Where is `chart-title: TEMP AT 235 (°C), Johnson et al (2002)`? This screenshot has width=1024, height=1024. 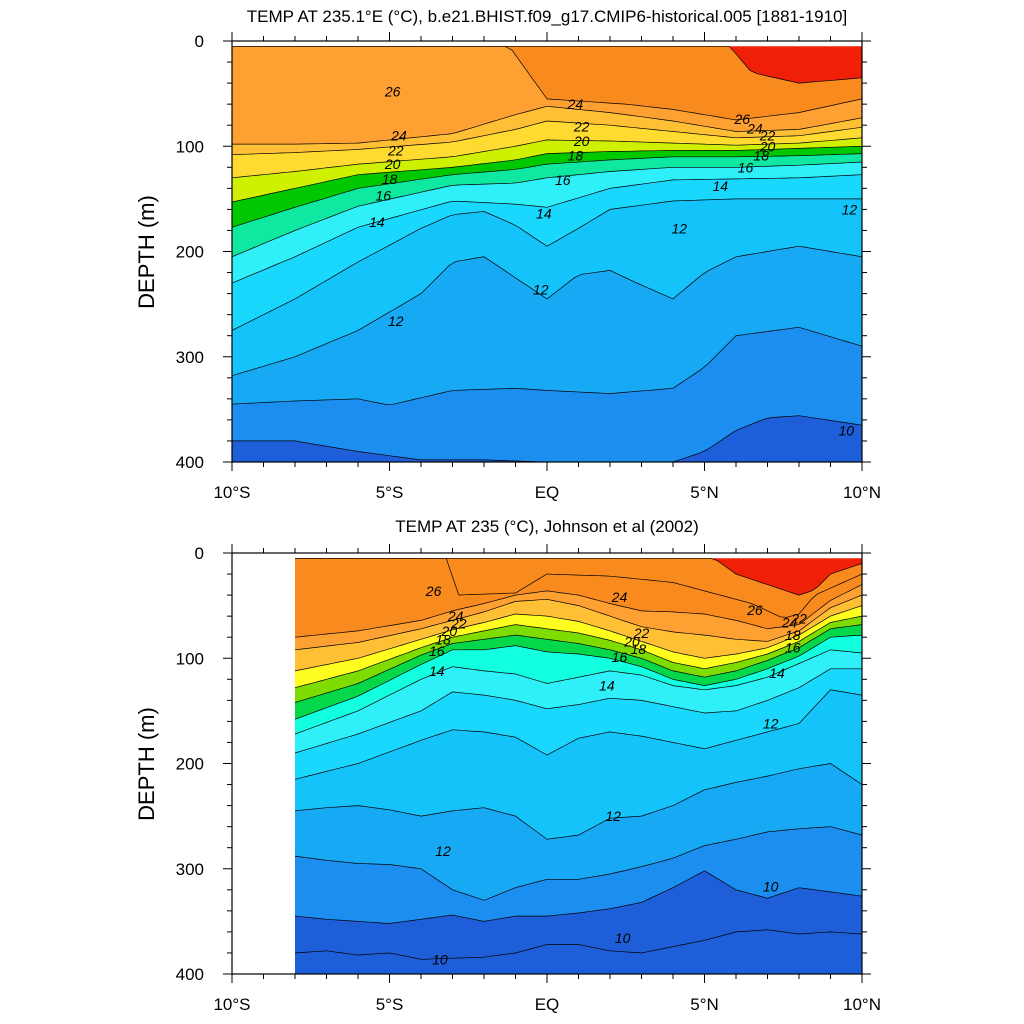 chart-title: TEMP AT 235 (°C), Johnson et al (2002) is located at coordinates (547, 526).